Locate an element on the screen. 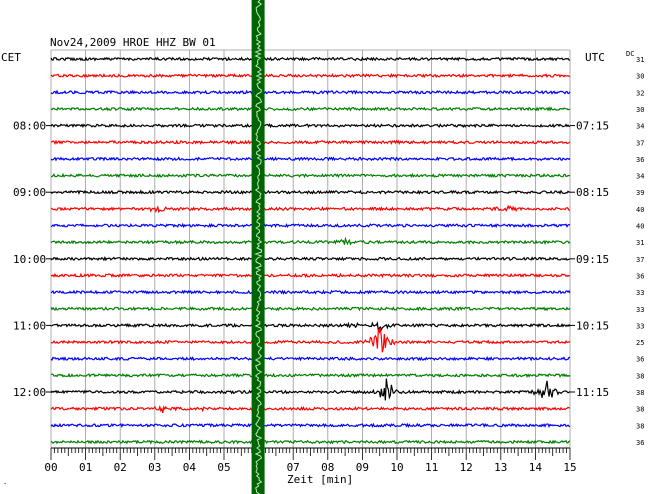  left-hour-label: 11:00 is located at coordinates (29, 325).